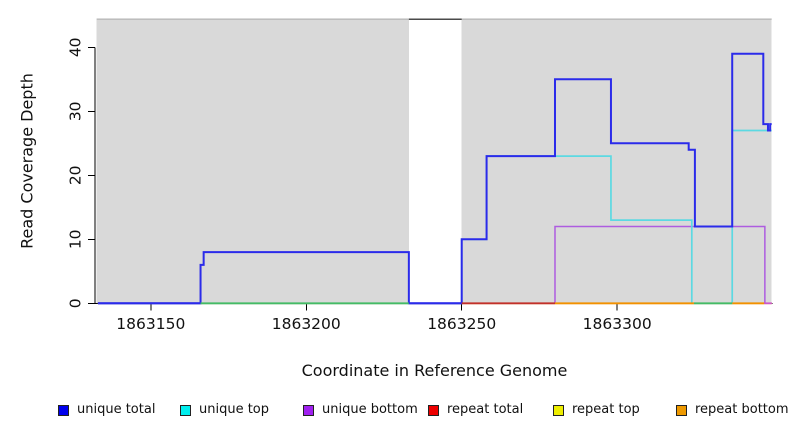 Image resolution: width=792 pixels, height=432 pixels. Describe the element at coordinates (306, 324) in the screenshot. I see `x-tick-label: 1863200` at that location.